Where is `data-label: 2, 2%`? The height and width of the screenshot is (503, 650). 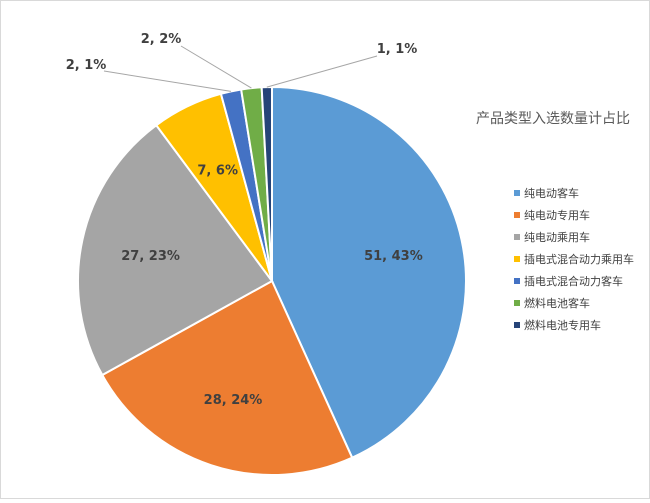
data-label: 2, 2% is located at coordinates (161, 39).